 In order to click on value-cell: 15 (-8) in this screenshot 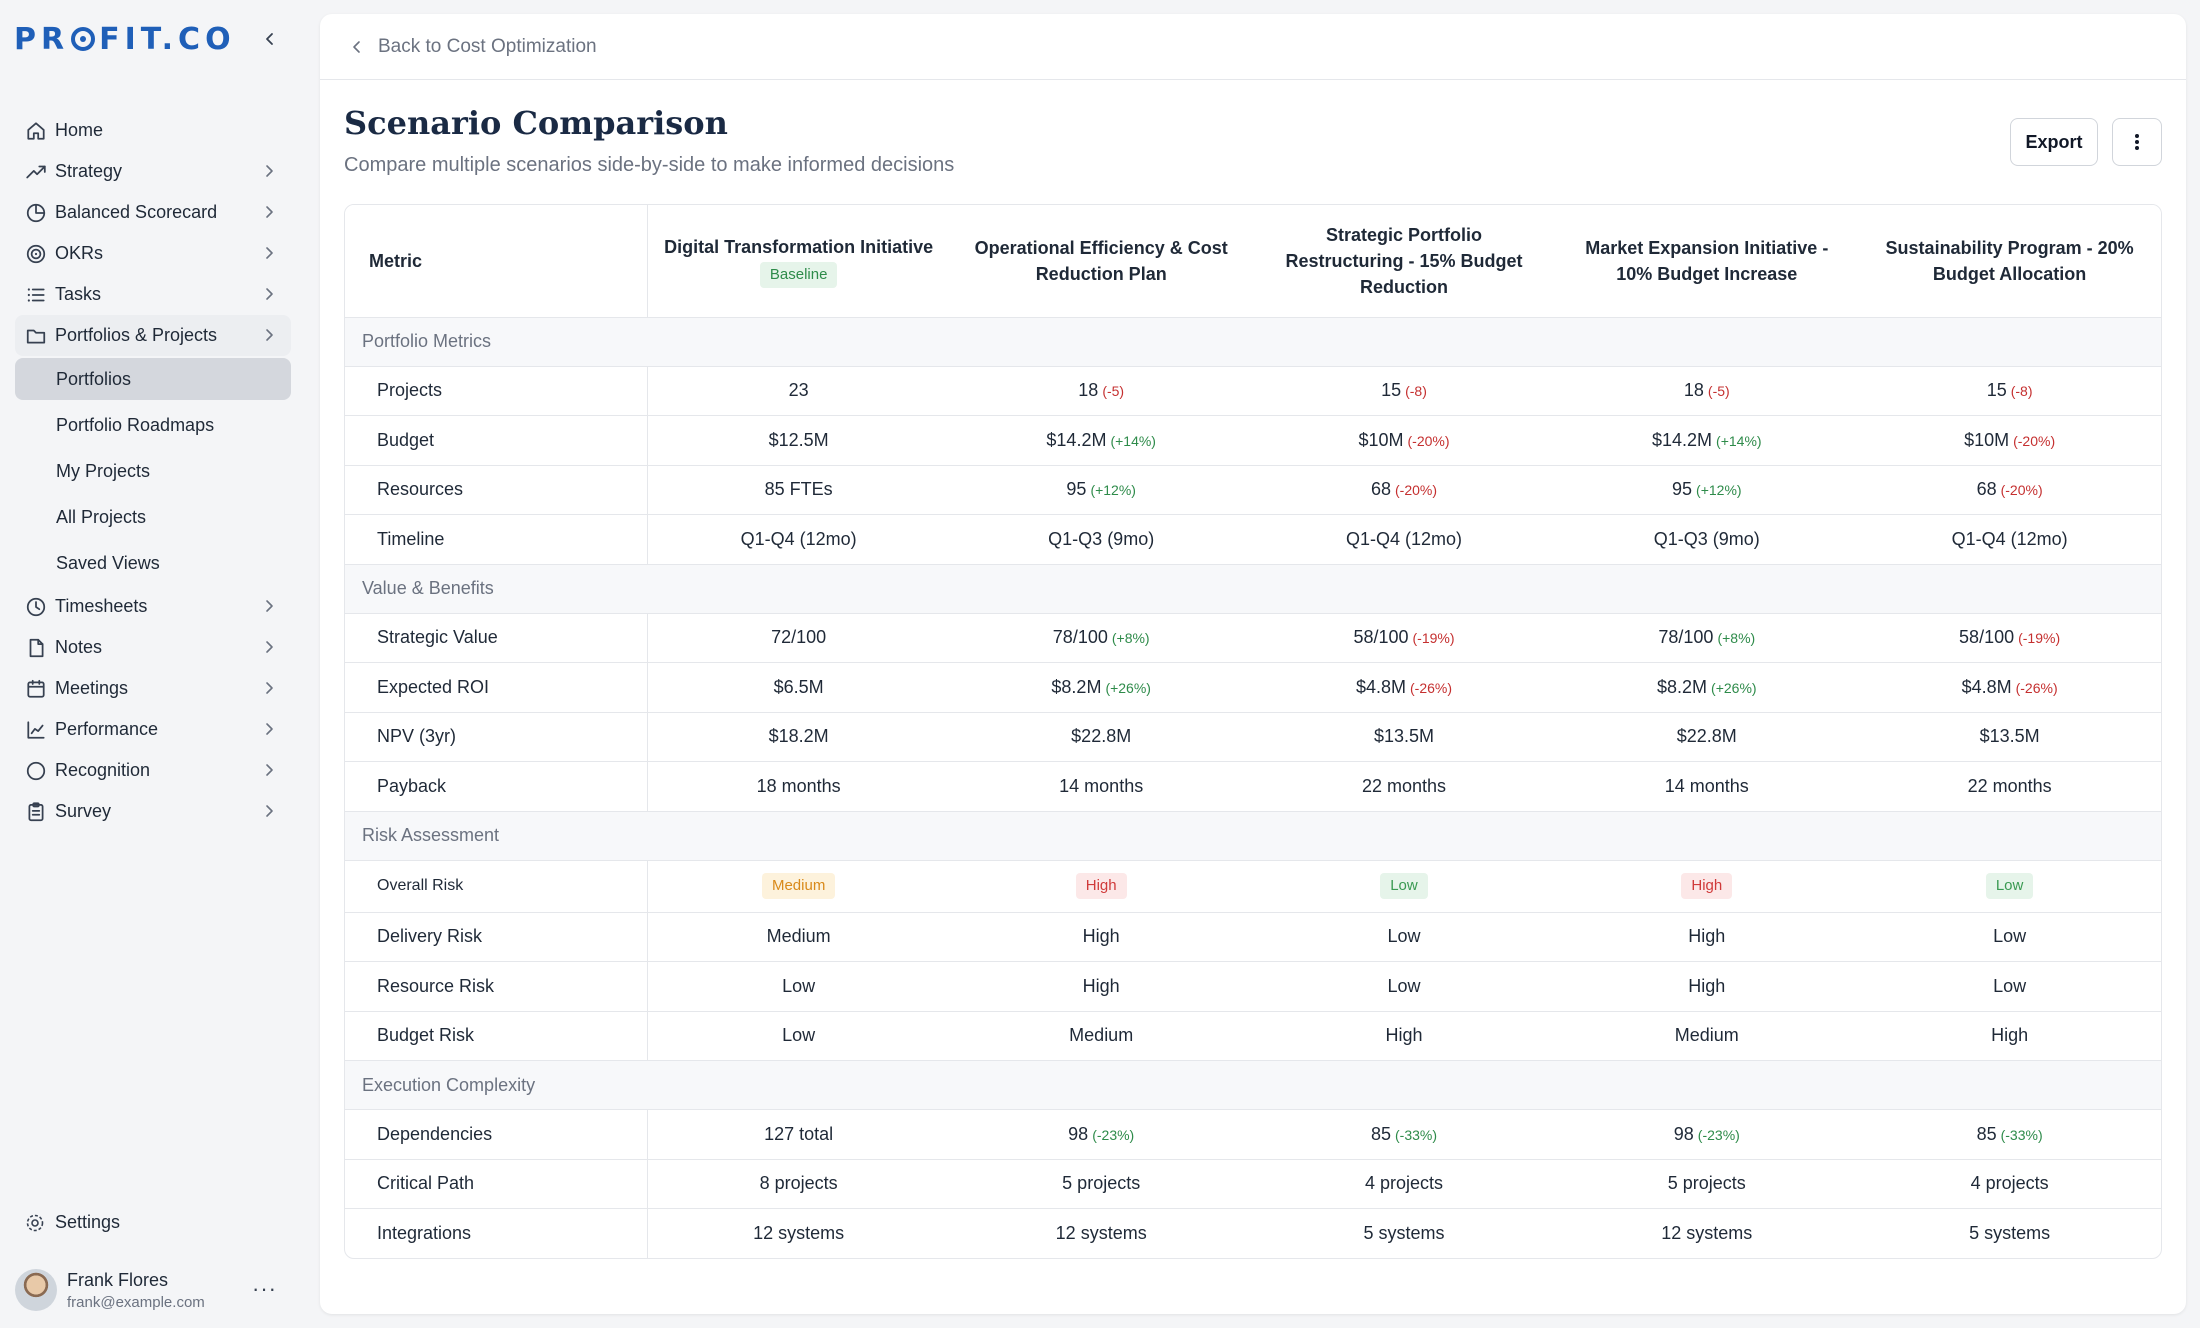, I will do `click(2009, 390)`.